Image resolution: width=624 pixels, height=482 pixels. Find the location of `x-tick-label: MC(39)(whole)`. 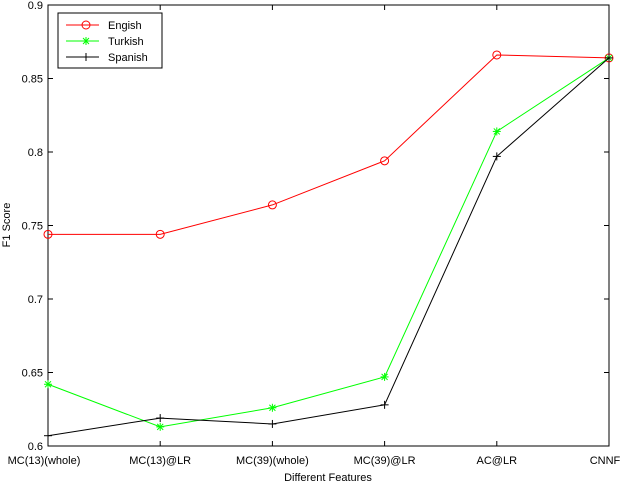

x-tick-label: MC(39)(whole) is located at coordinates (272, 461).